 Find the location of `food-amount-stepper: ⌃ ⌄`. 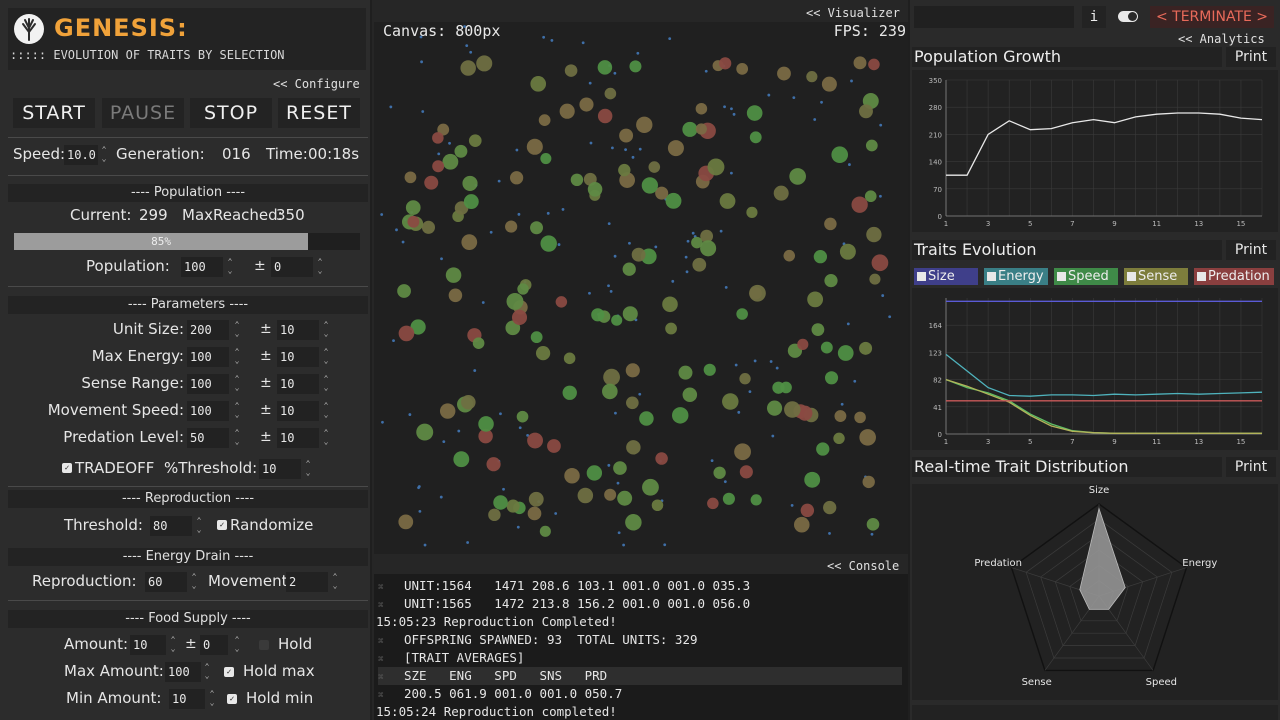

food-amount-stepper: ⌃ ⌄ is located at coordinates (173, 644).